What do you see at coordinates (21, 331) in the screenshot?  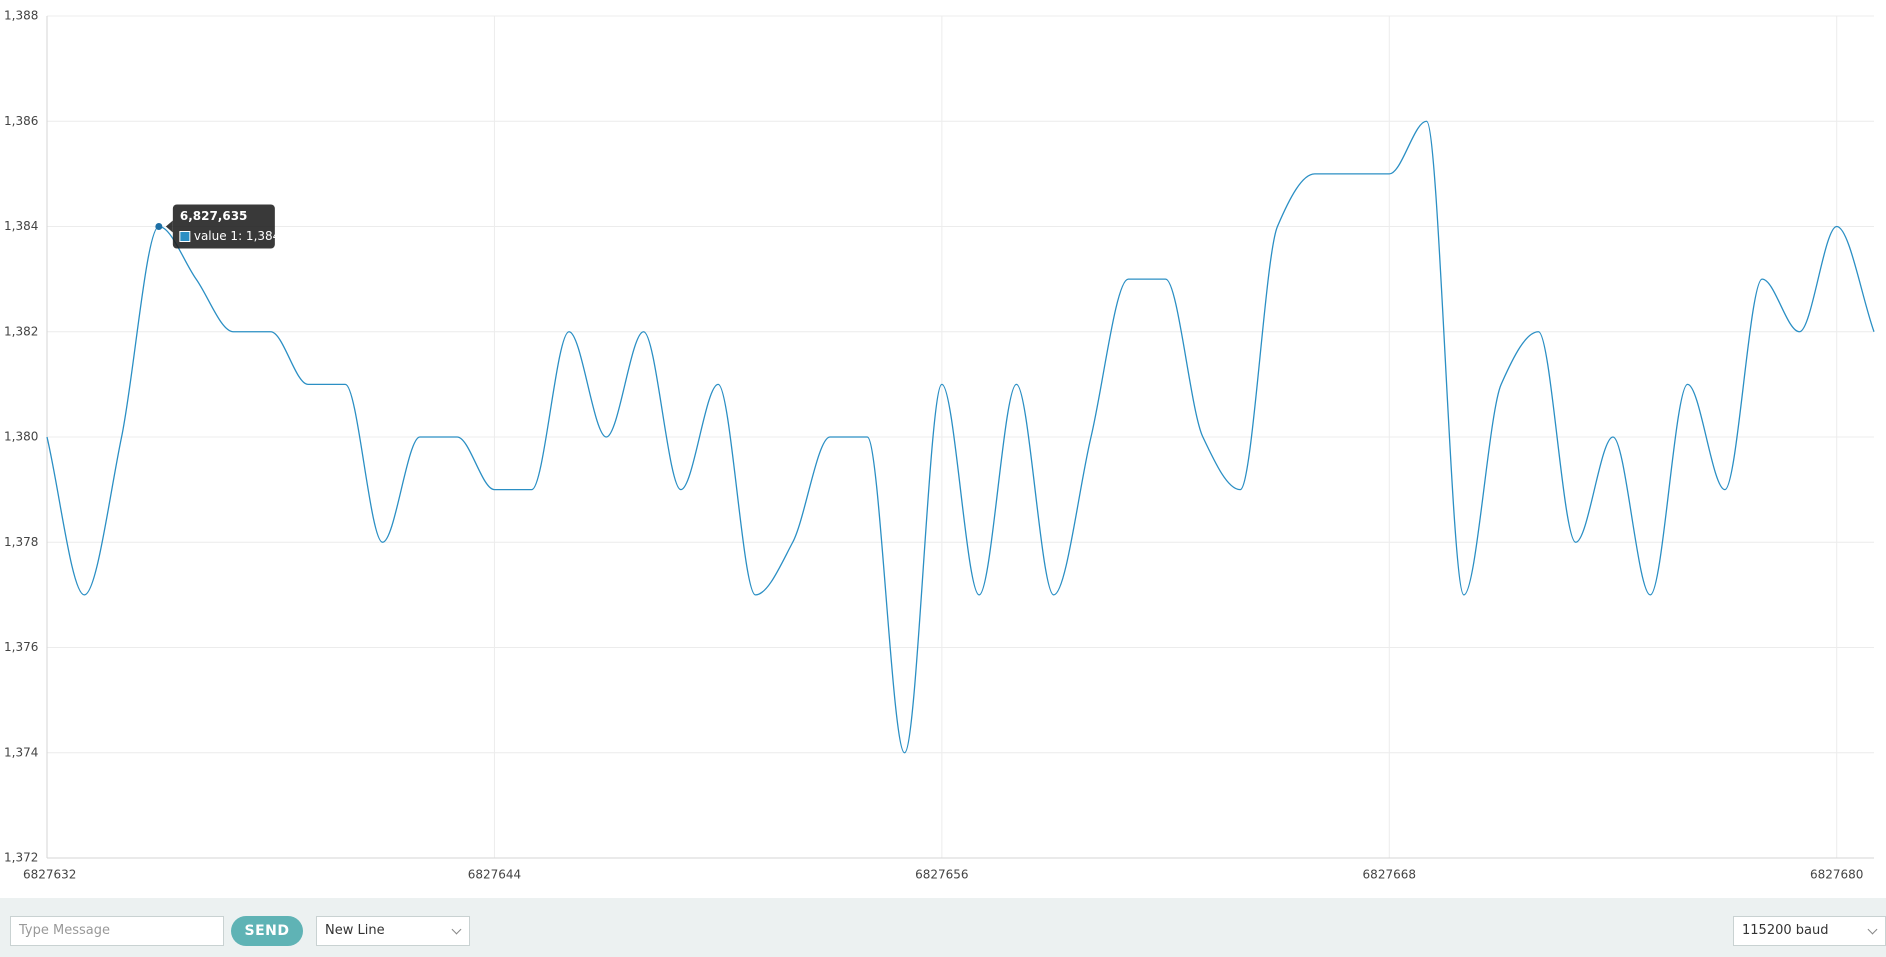 I see `y-tick-label: 1,382` at bounding box center [21, 331].